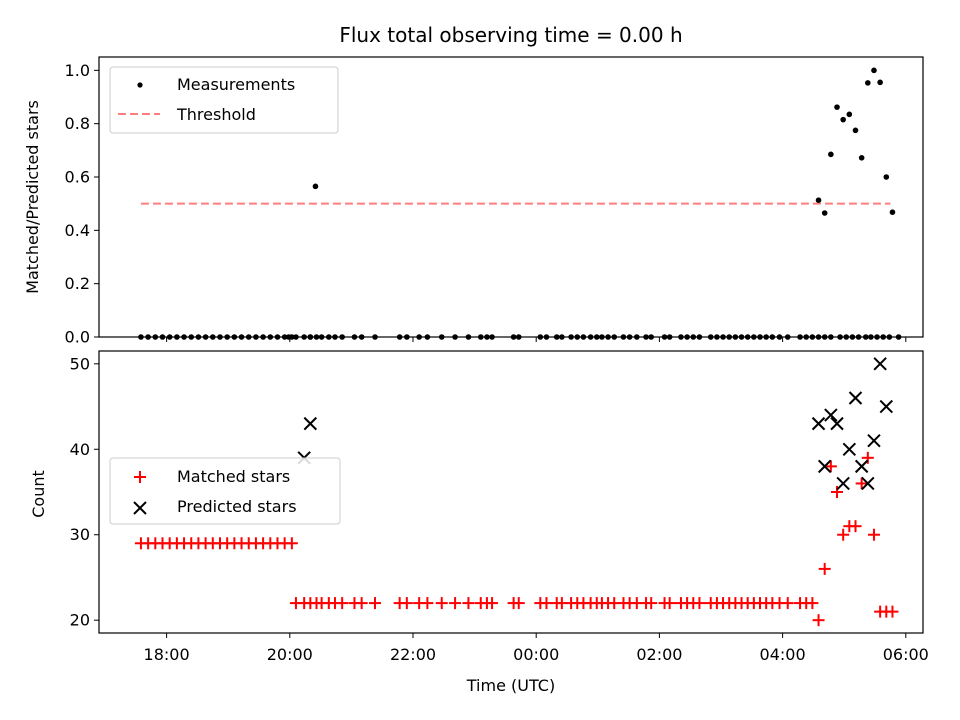 This screenshot has height=720, width=960. I want to click on legend-label-predicted: Predicted stars, so click(237, 506).